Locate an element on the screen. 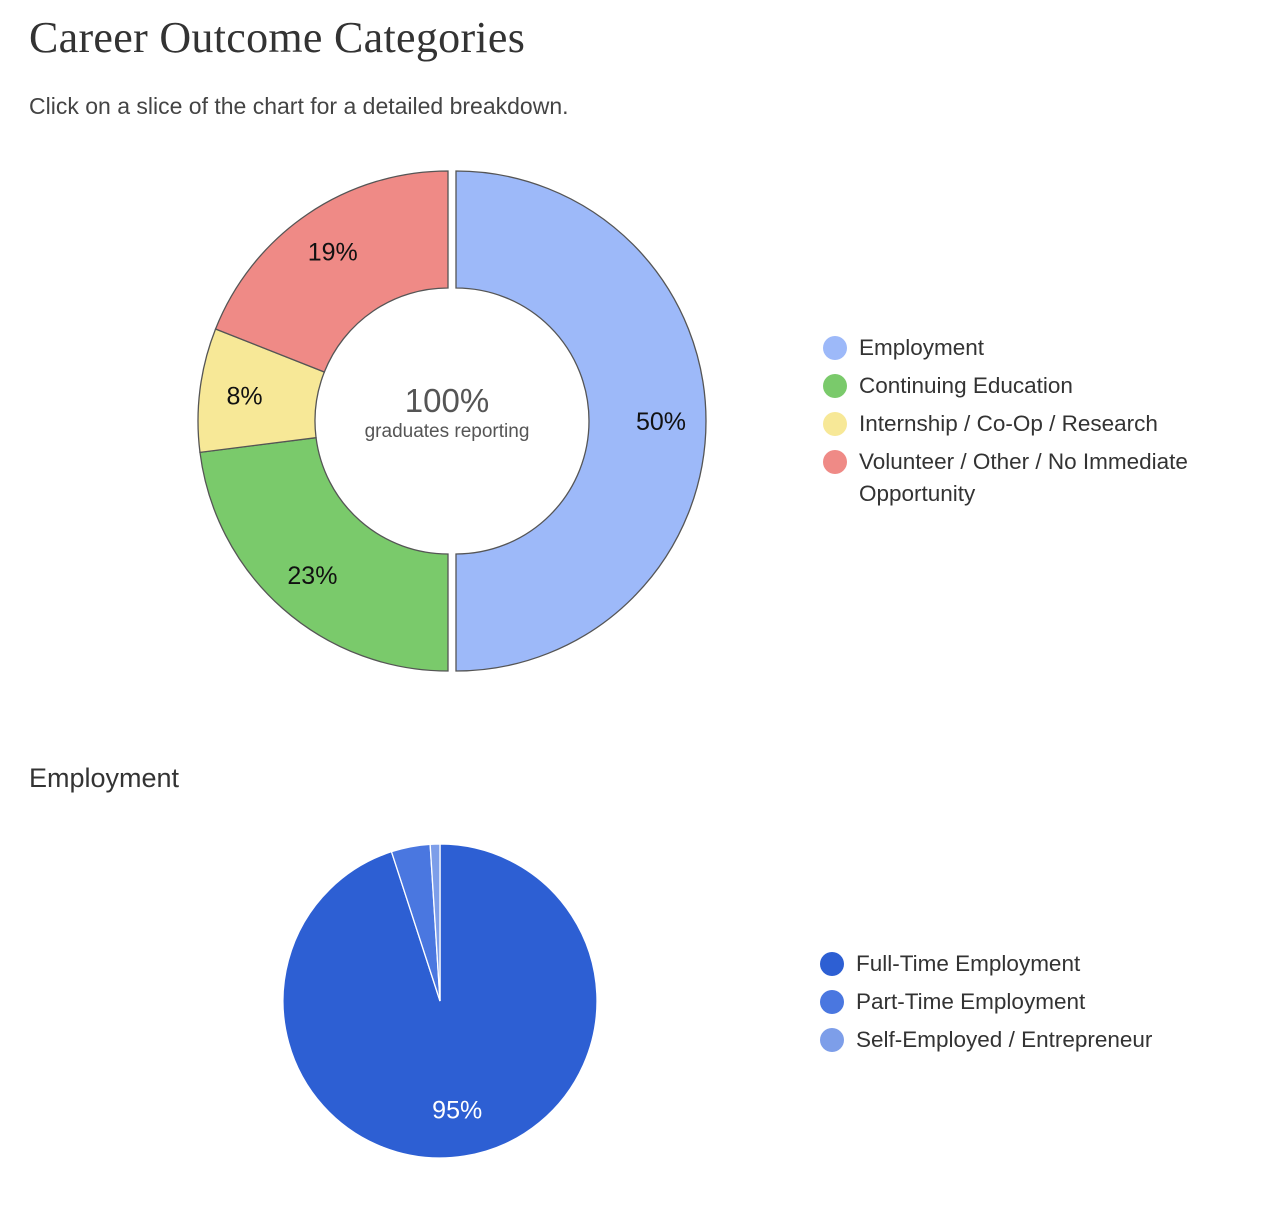 The image size is (1280, 1217). legend-item-self-employed-entrepreneur: Self-Employed / Entrepreneur is located at coordinates (1030, 1040).